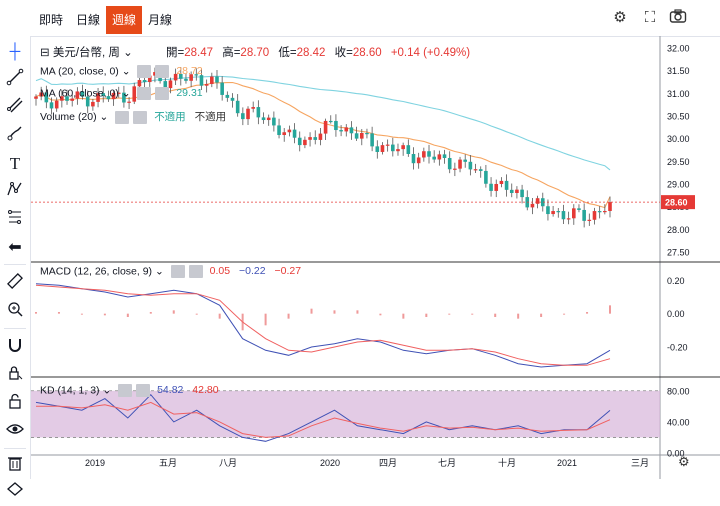  I want to click on camera-icon, so click(678, 18).